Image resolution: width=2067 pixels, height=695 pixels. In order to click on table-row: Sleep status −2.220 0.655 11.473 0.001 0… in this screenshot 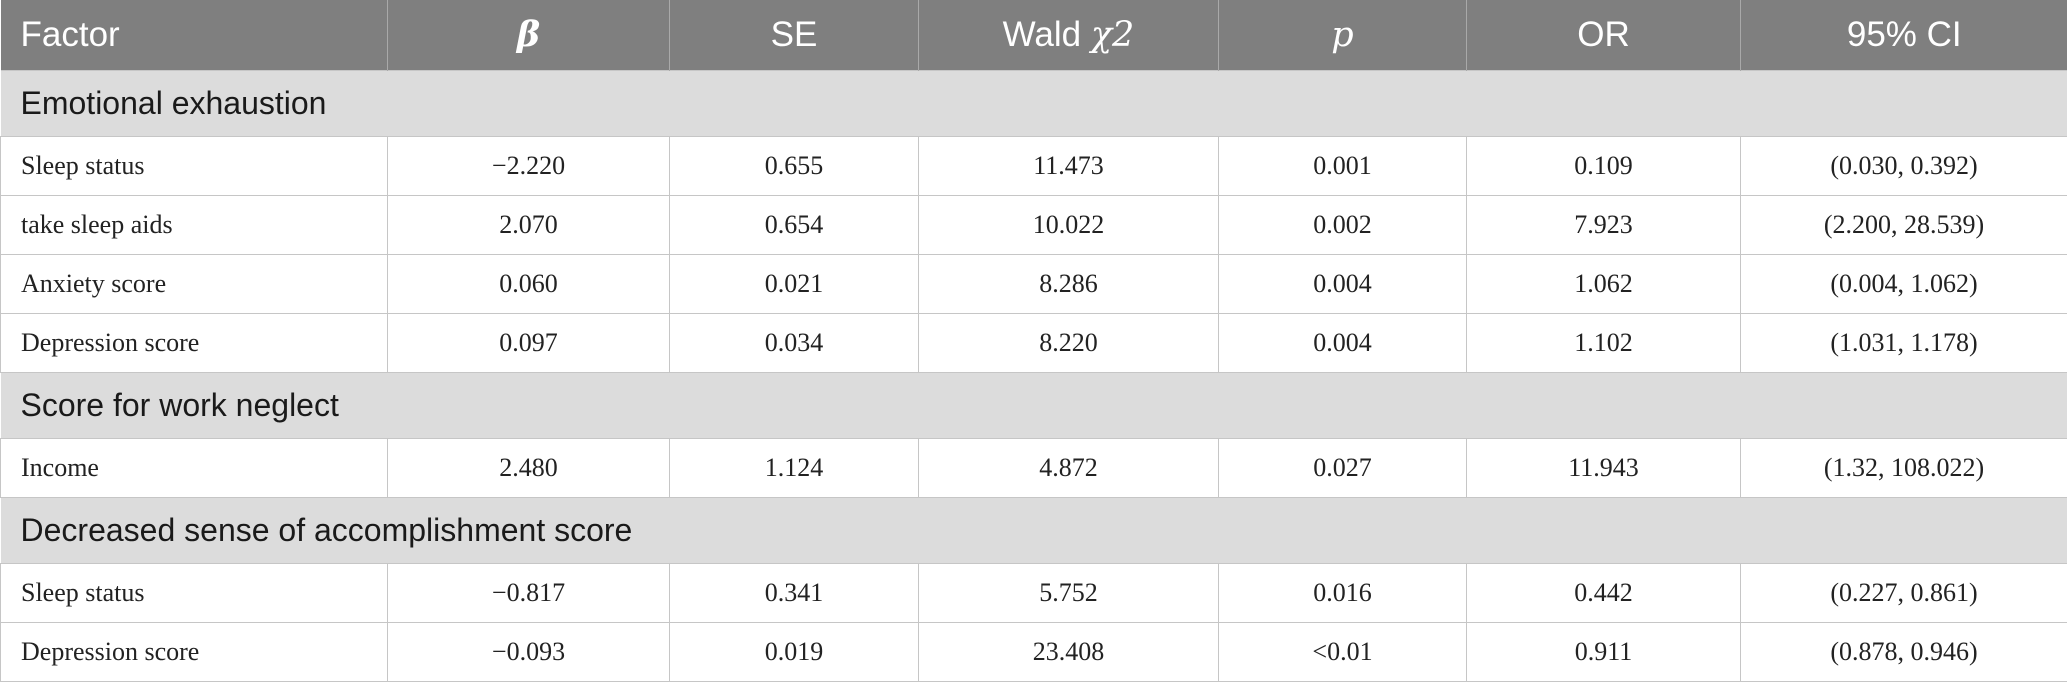, I will do `click(1033, 165)`.